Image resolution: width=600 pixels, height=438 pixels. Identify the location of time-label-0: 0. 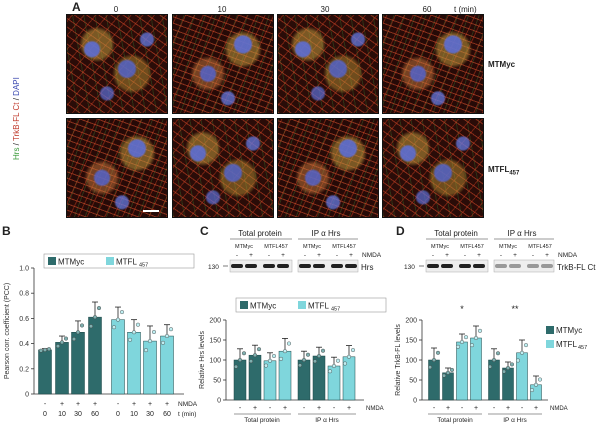
(116, 9).